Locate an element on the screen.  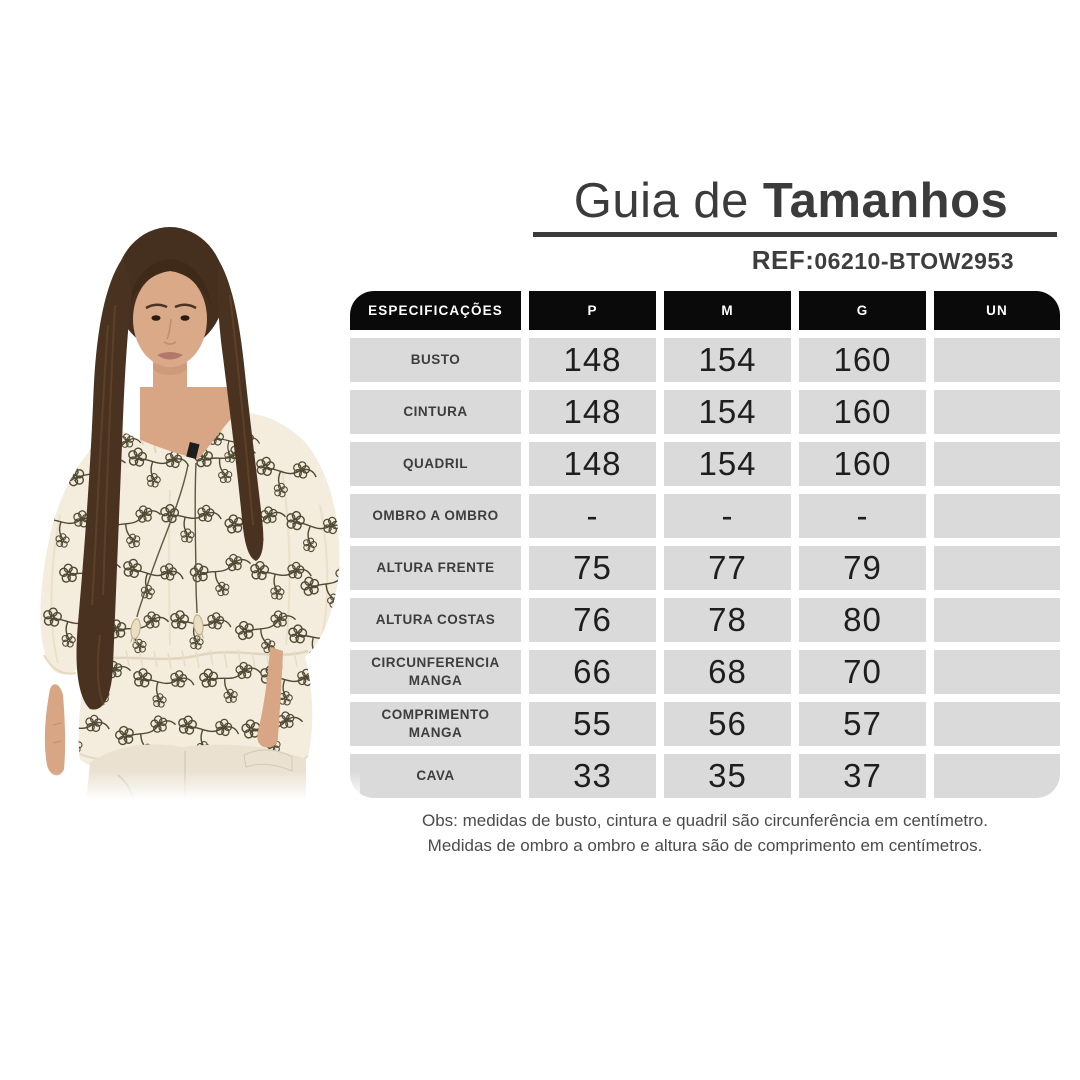
value-cava-m: 35 is located at coordinates (727, 776).